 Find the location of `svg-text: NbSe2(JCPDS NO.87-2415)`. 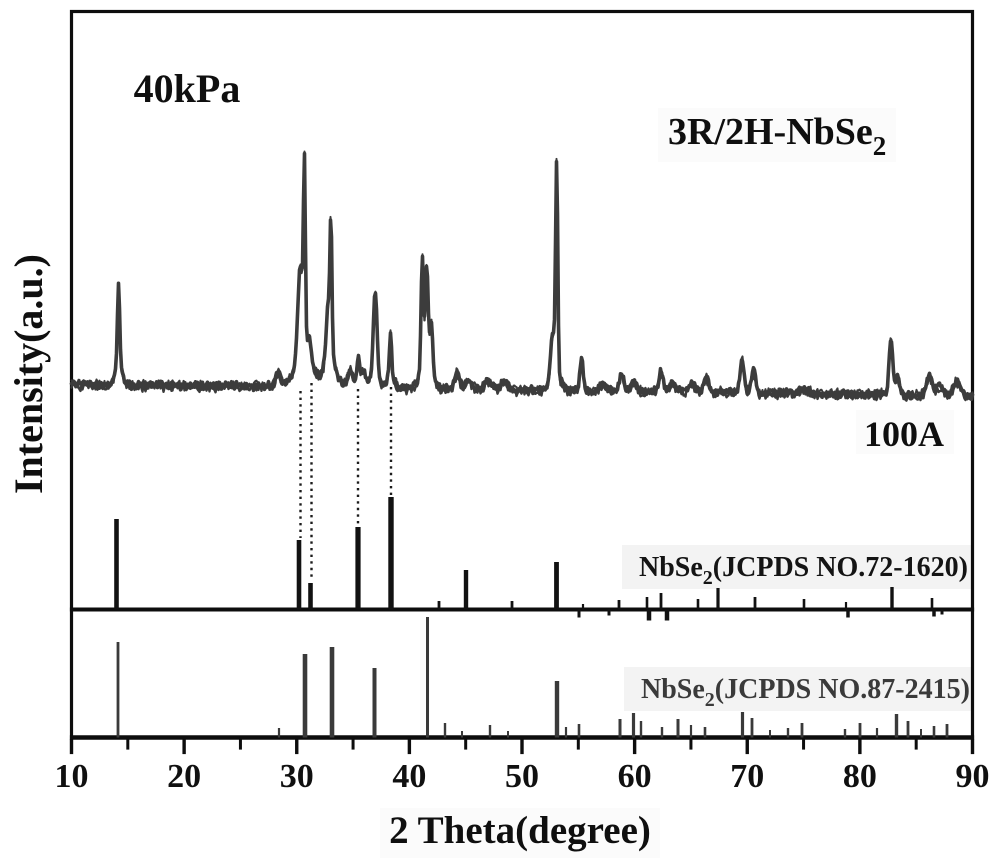

svg-text: NbSe2(JCPDS NO.87-2415) is located at coordinates (805, 692).